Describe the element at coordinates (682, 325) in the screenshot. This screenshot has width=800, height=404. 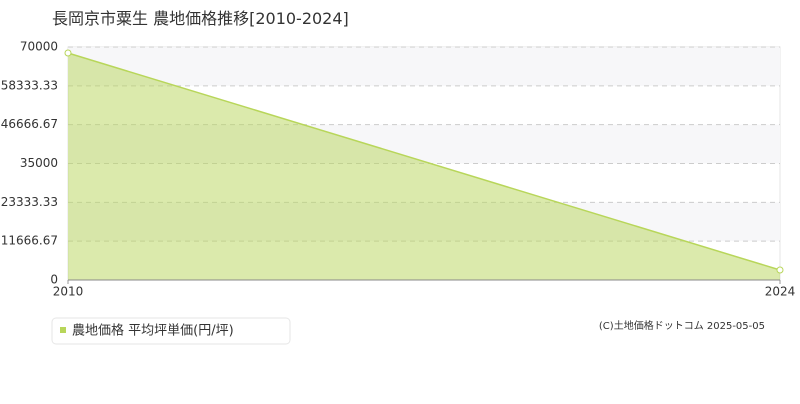
I see `copyright: (C)土地価格ドットコム 2025-05-05` at that location.